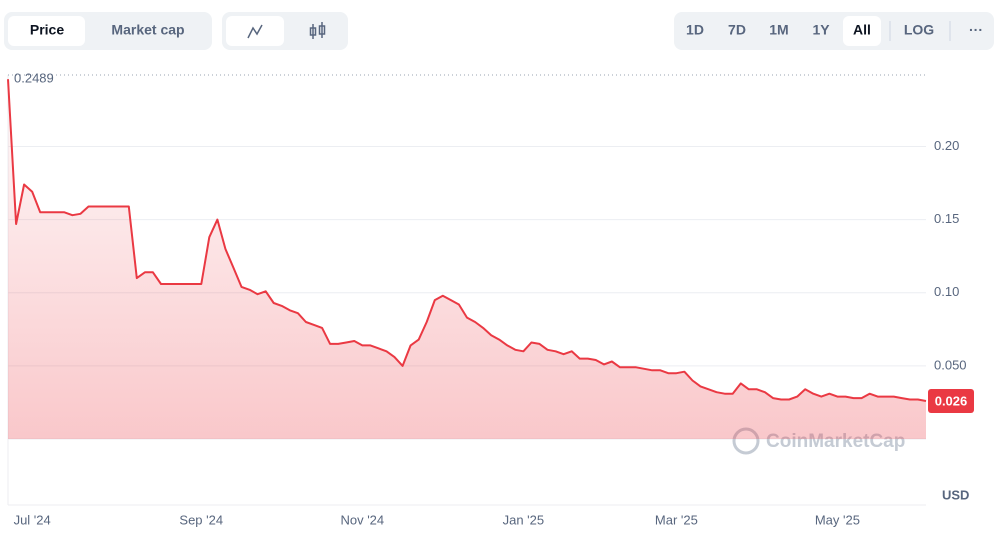 Image resolution: width=997 pixels, height=552 pixels. I want to click on range-all: All, so click(862, 30).